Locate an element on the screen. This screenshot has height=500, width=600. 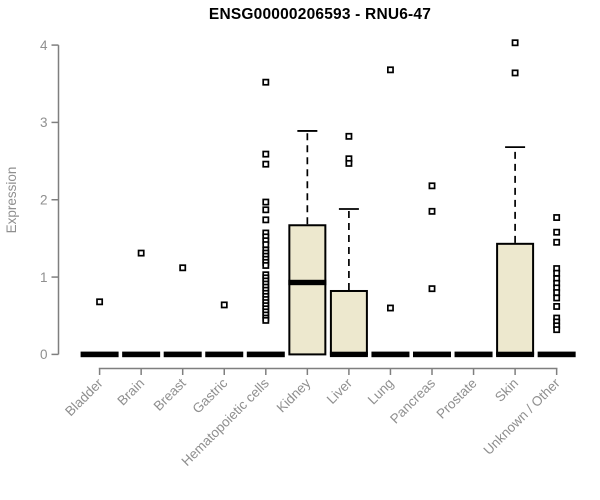
x-category-label: Unknown / Other is located at coordinates (522, 416).